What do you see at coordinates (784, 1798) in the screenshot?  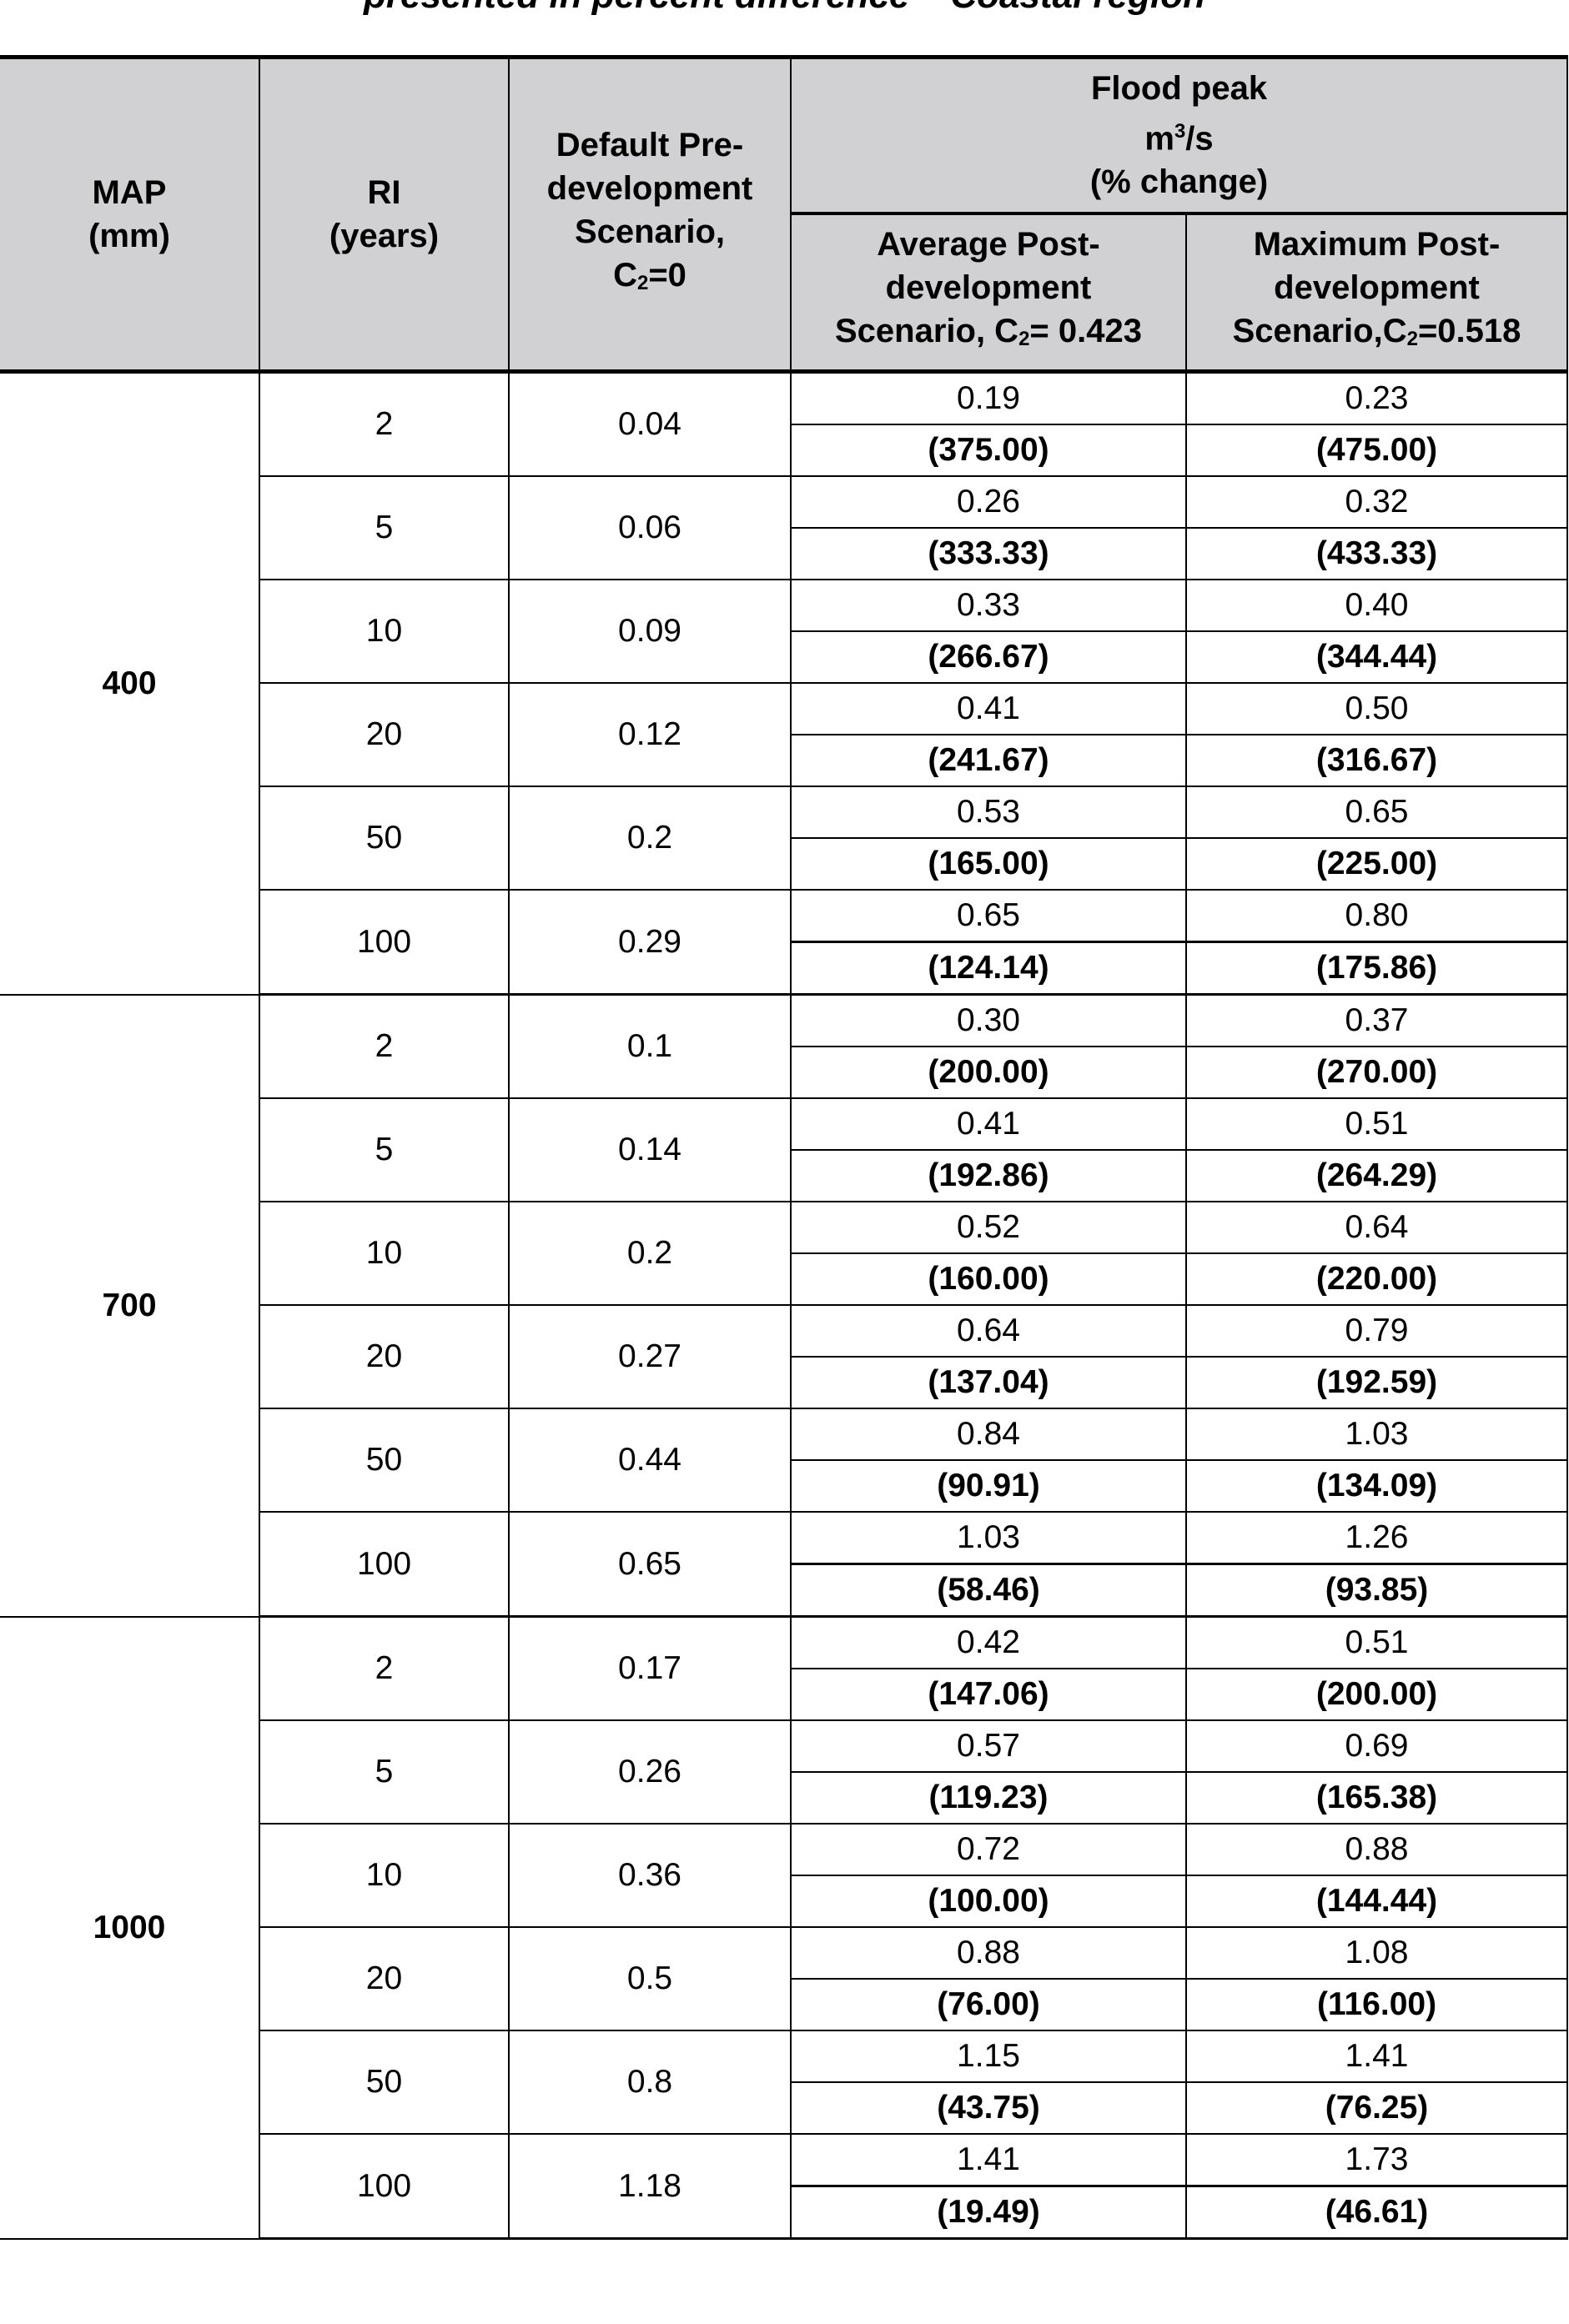 I see `table-row-percent: (119.23) (165.38)` at bounding box center [784, 1798].